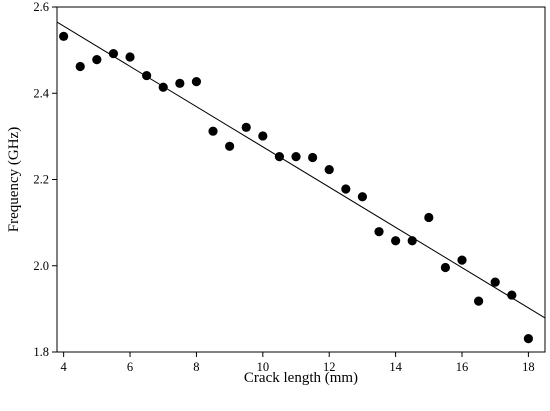  I want to click on y-tick-label: 2.2, so click(41, 180).